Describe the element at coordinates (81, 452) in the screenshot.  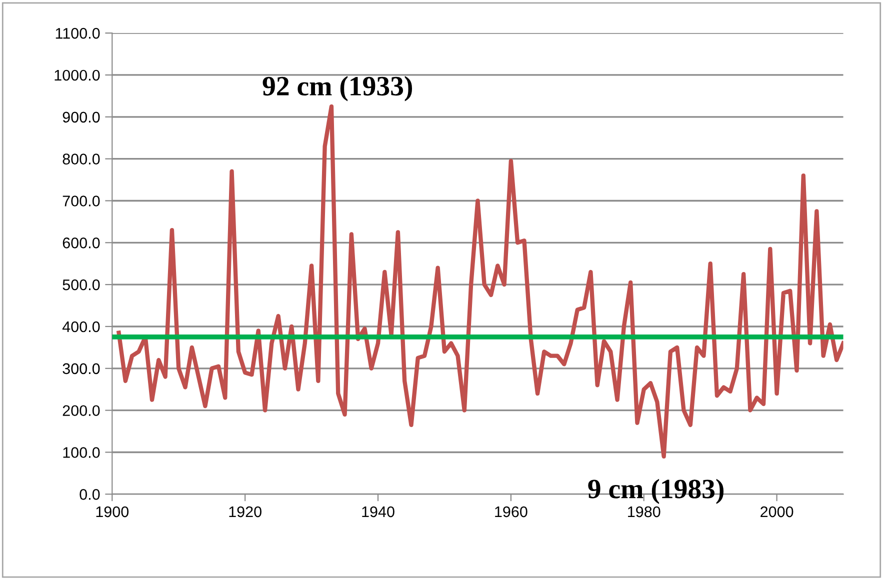
I see `y-tick-label: 100.0` at that location.